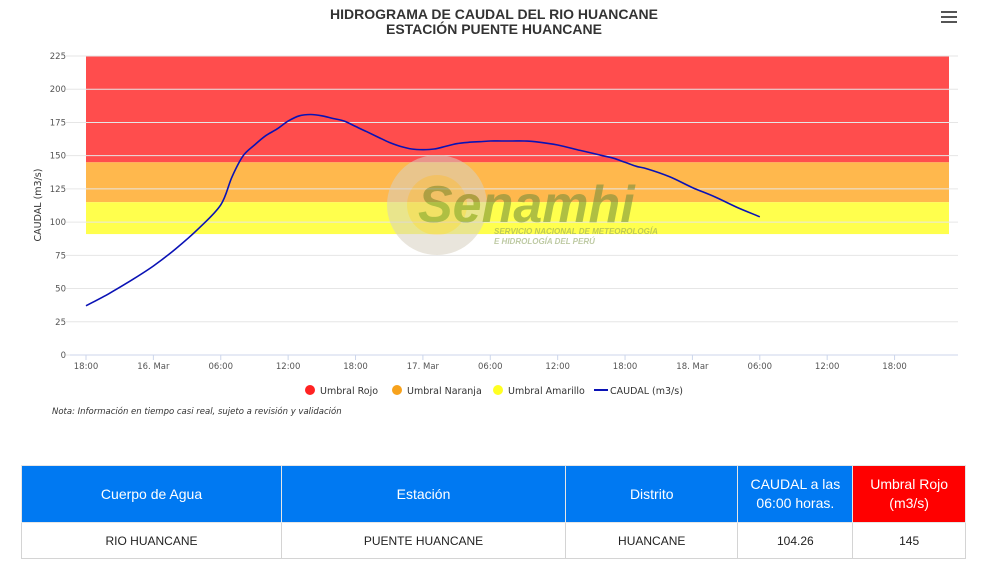 This screenshot has width=993, height=562. What do you see at coordinates (646, 391) in the screenshot?
I see `legend-item-label: CAUDAL (m3/s)` at bounding box center [646, 391].